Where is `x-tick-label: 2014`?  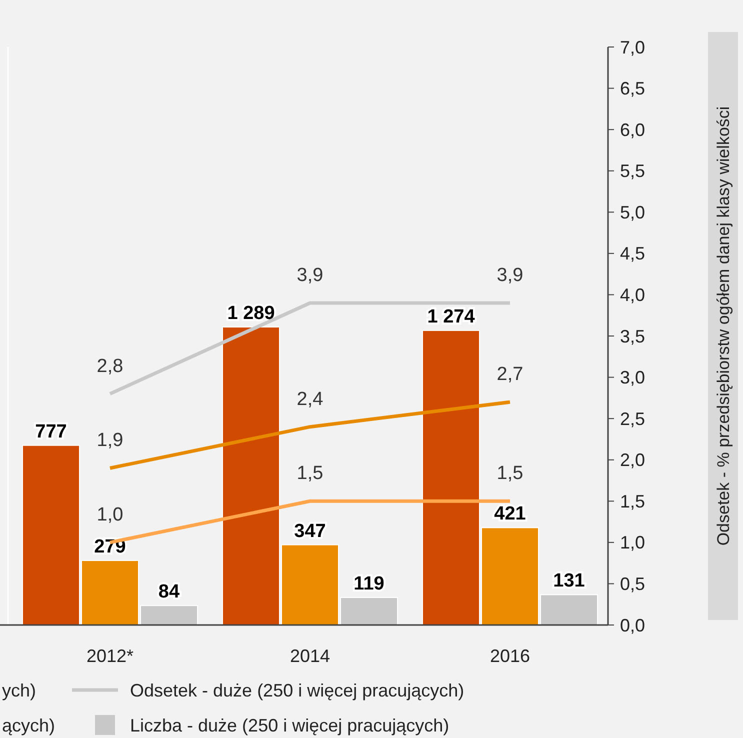 x-tick-label: 2014 is located at coordinates (310, 656).